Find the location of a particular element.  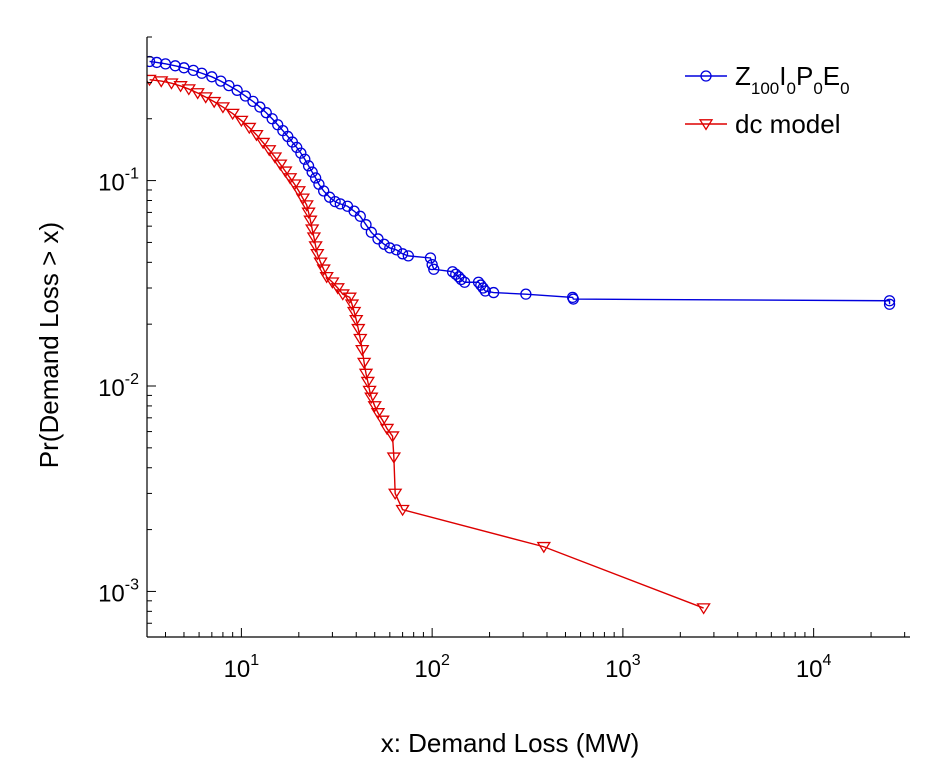

x-tick-label: 10¹ is located at coordinates (242, 667).